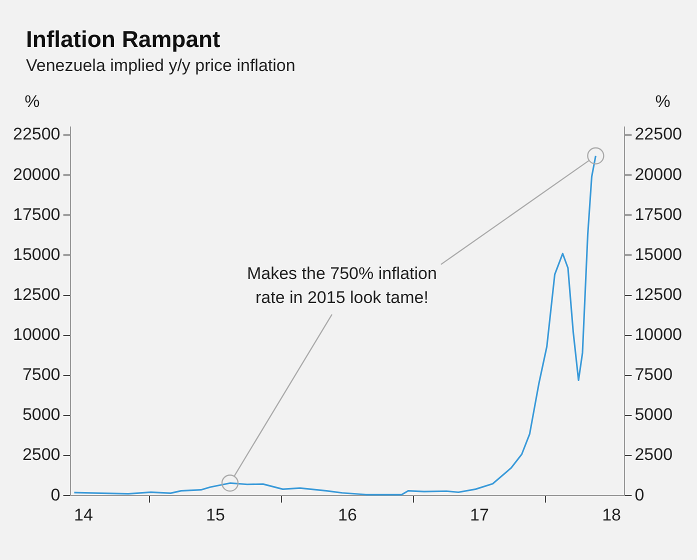  Describe the element at coordinates (658, 294) in the screenshot. I see `y2-tick-label: 12500` at that location.